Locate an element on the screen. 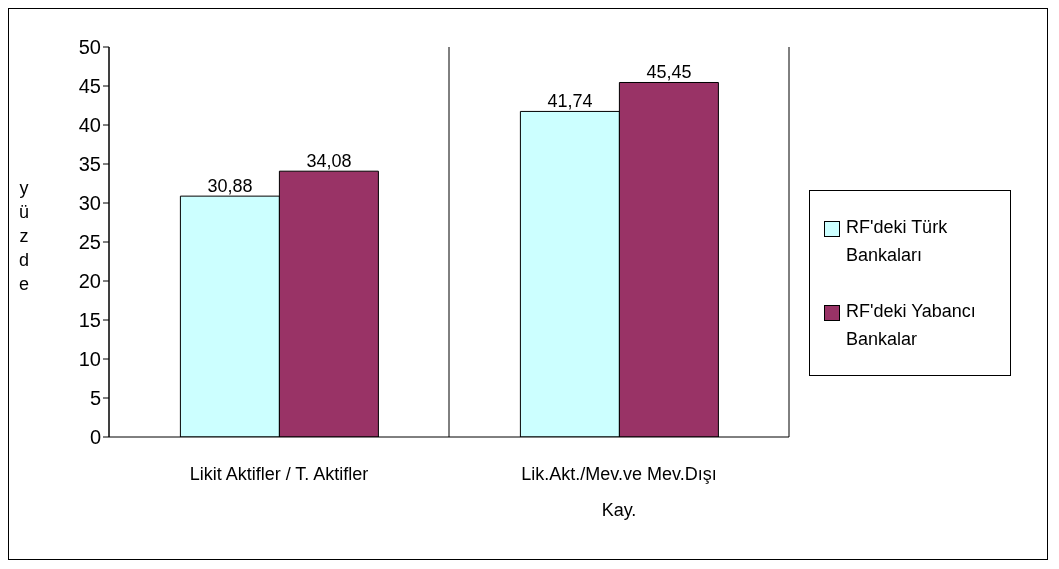  y-tick-label: 20 is located at coordinates (89, 281).